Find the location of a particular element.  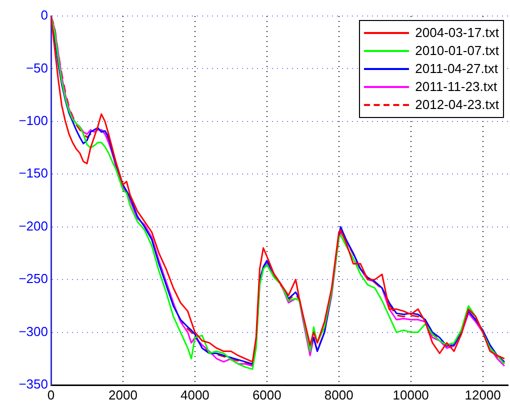

y-tick-label: −100 is located at coordinates (33, 120).